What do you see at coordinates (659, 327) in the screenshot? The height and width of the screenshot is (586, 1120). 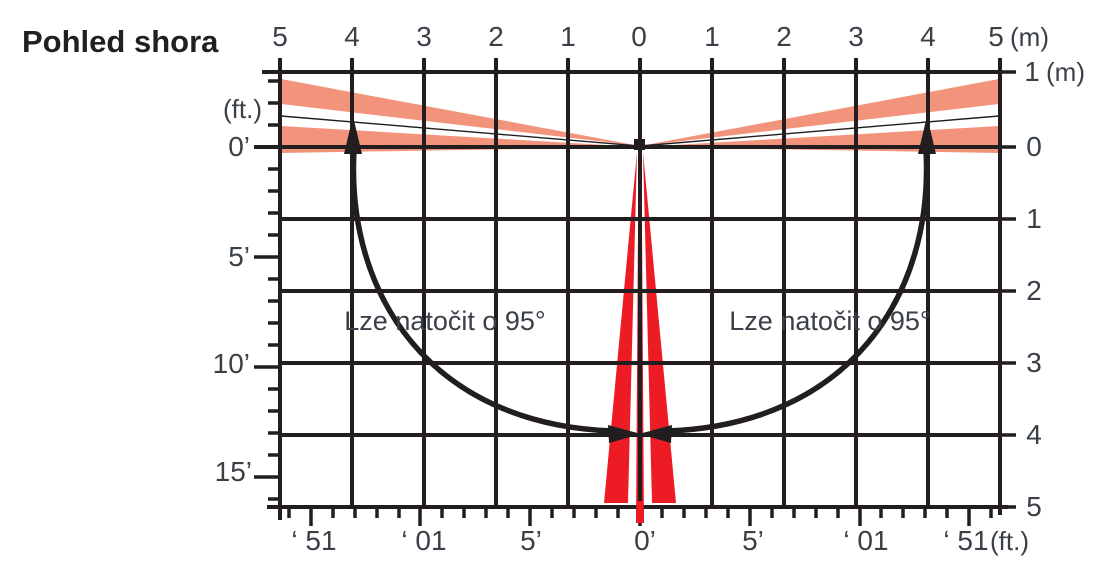 I see `beam-wedge-center-right` at bounding box center [659, 327].